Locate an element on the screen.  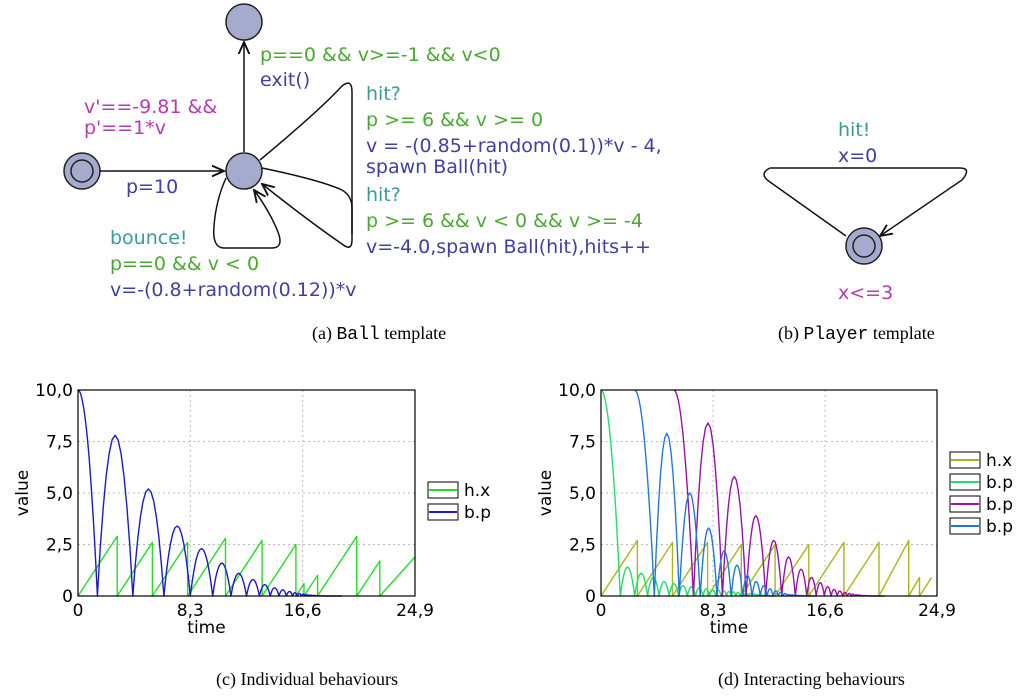
player-edge-left is located at coordinates (805, 202).